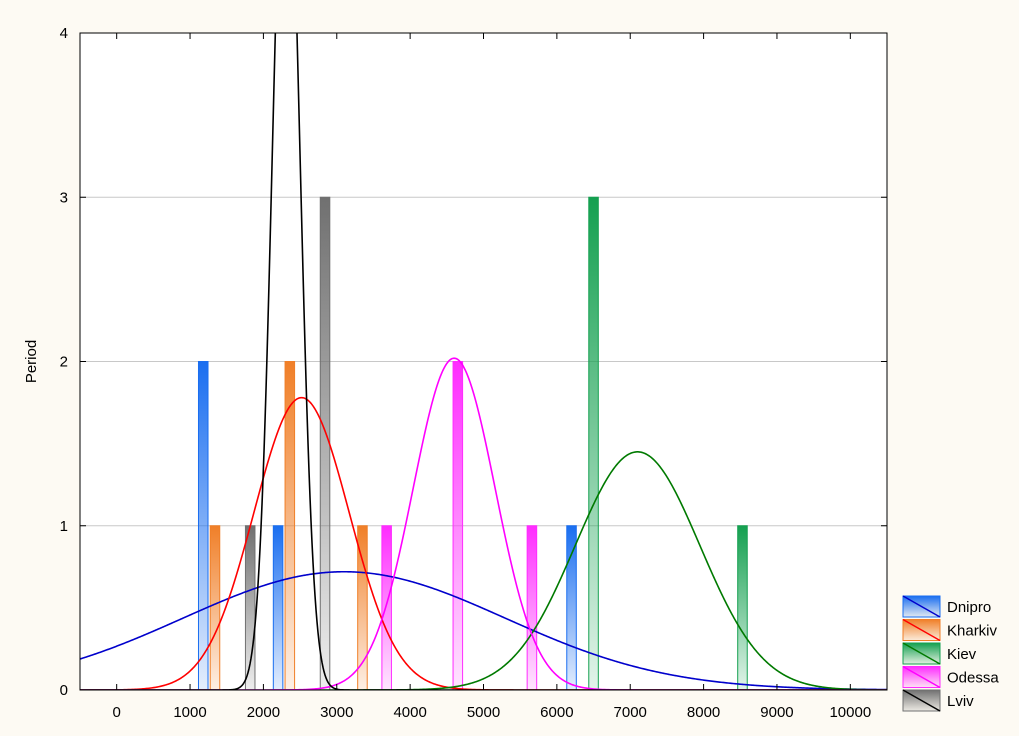  Describe the element at coordinates (483, 712) in the screenshot. I see `x-tick-label: 5000` at that location.